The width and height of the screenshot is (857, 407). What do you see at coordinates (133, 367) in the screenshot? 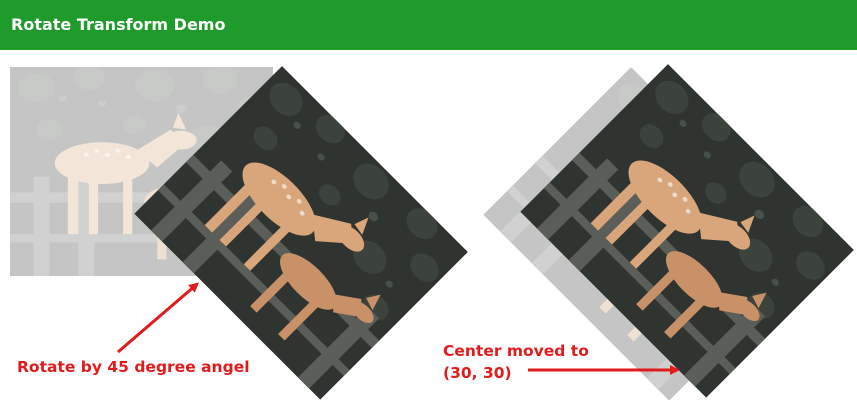
I see `rotate-annotation: Rotate by 45 degree angel` at bounding box center [133, 367].